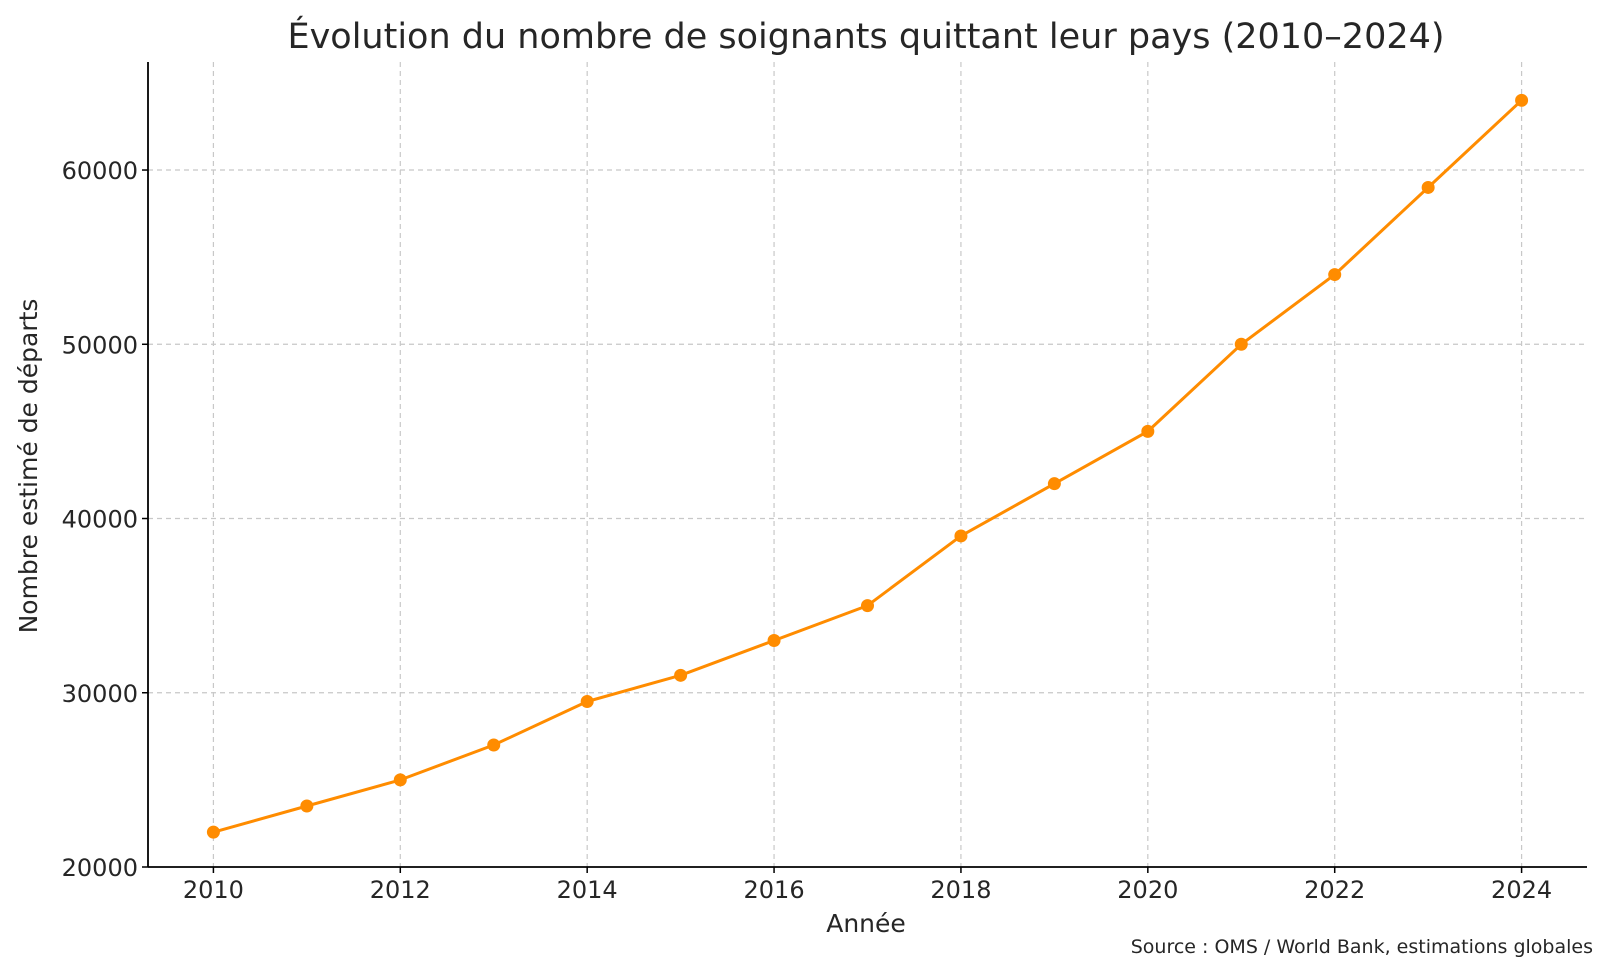  Describe the element at coordinates (100, 520) in the screenshot. I see `y-tick-label: 40000` at that location.